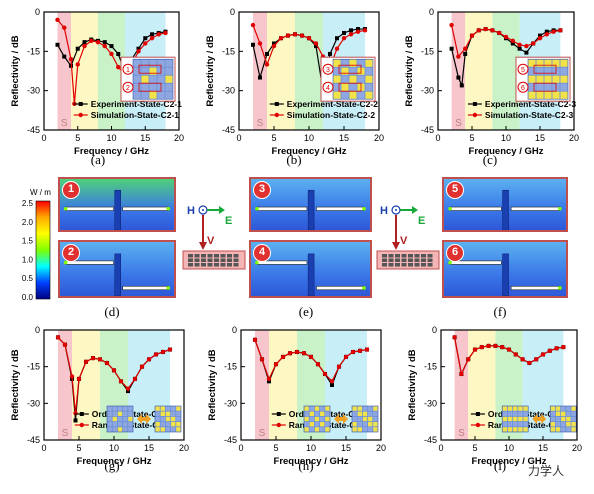 The image size is (594, 494). Describe the element at coordinates (228, 51) in the screenshot. I see `y-tick-label: -15` at that location.